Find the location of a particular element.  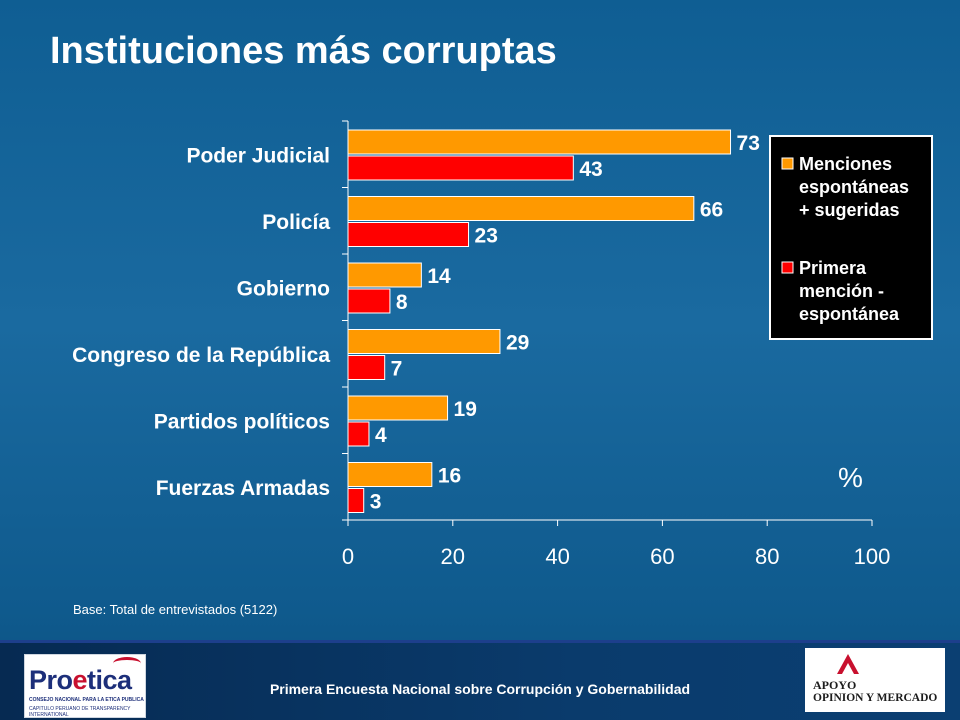

data-label: 19 is located at coordinates (465, 409).